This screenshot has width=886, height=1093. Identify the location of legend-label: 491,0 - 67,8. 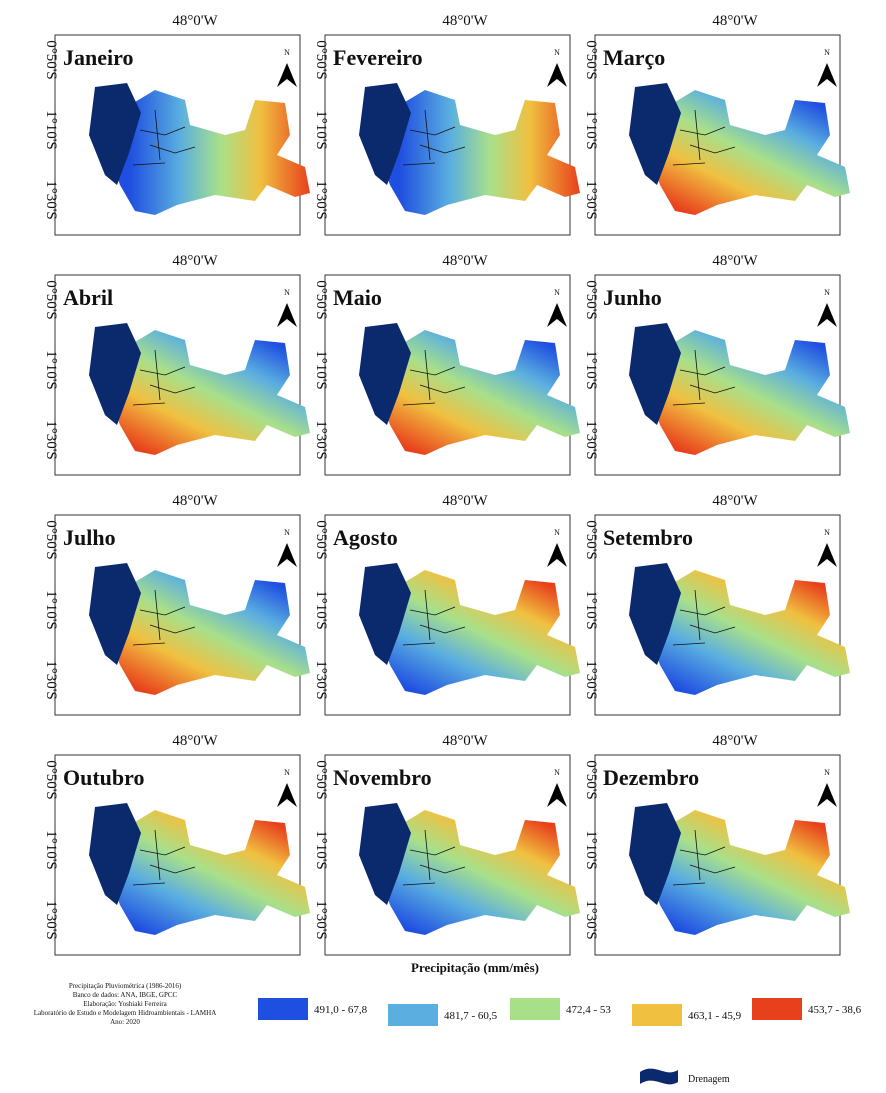
(341, 1010).